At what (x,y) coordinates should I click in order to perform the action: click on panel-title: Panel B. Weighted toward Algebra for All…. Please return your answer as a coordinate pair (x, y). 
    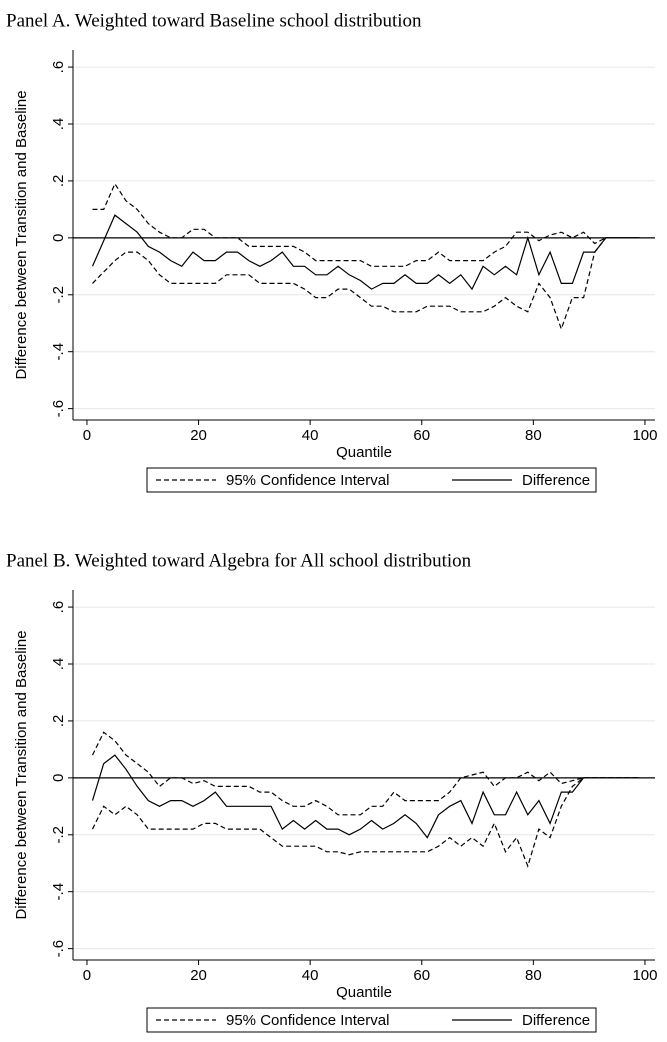
    Looking at the image, I should click on (239, 560).